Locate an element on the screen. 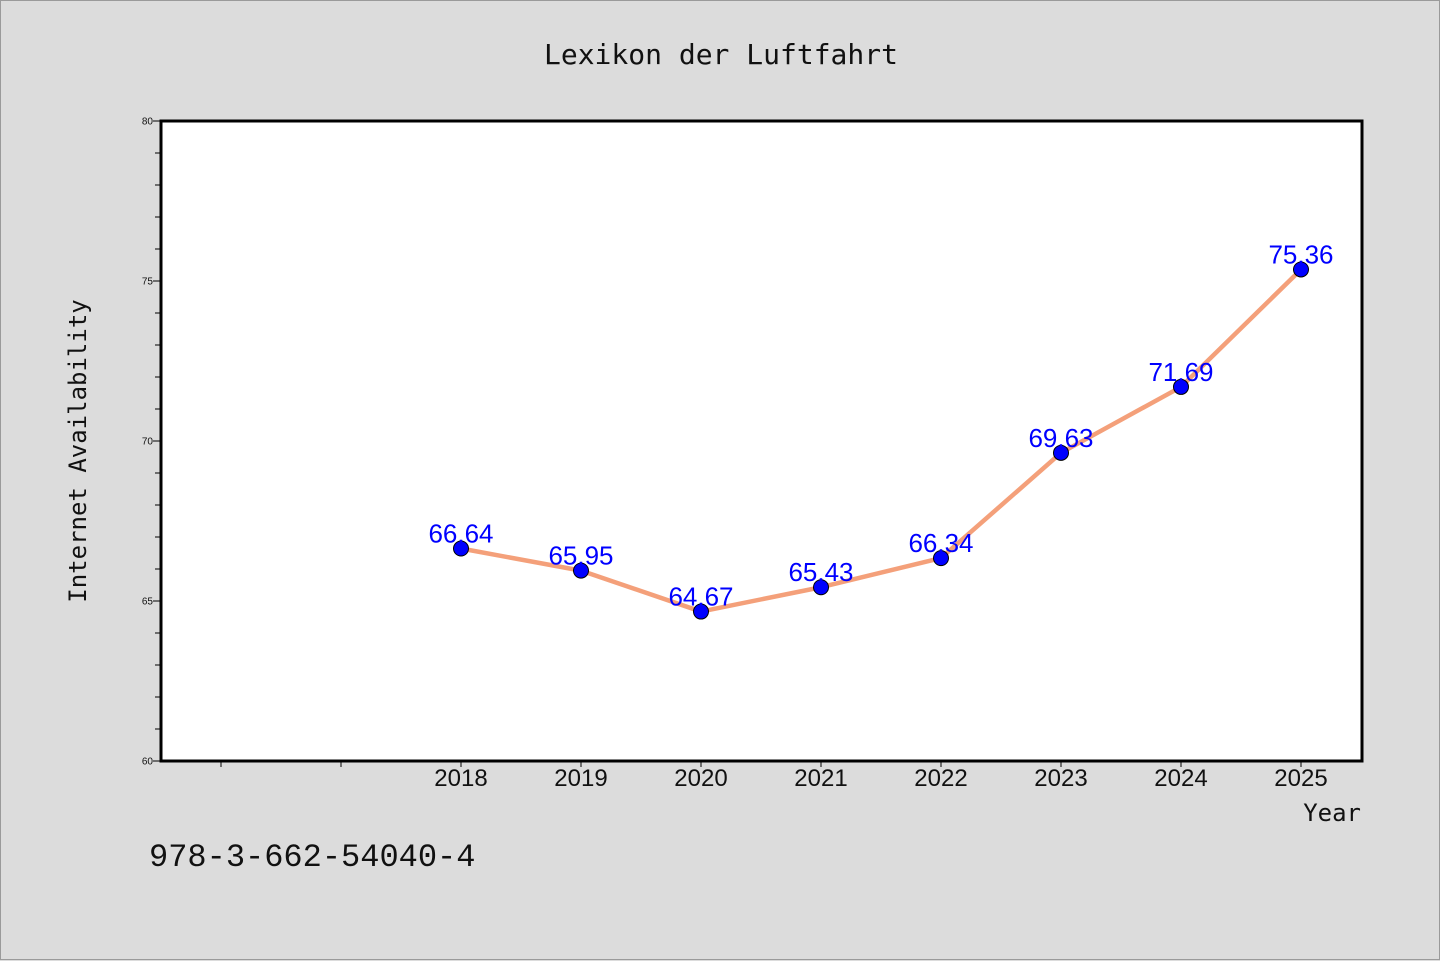 This screenshot has width=1440, height=961. data-label: 66.34 is located at coordinates (940, 543).